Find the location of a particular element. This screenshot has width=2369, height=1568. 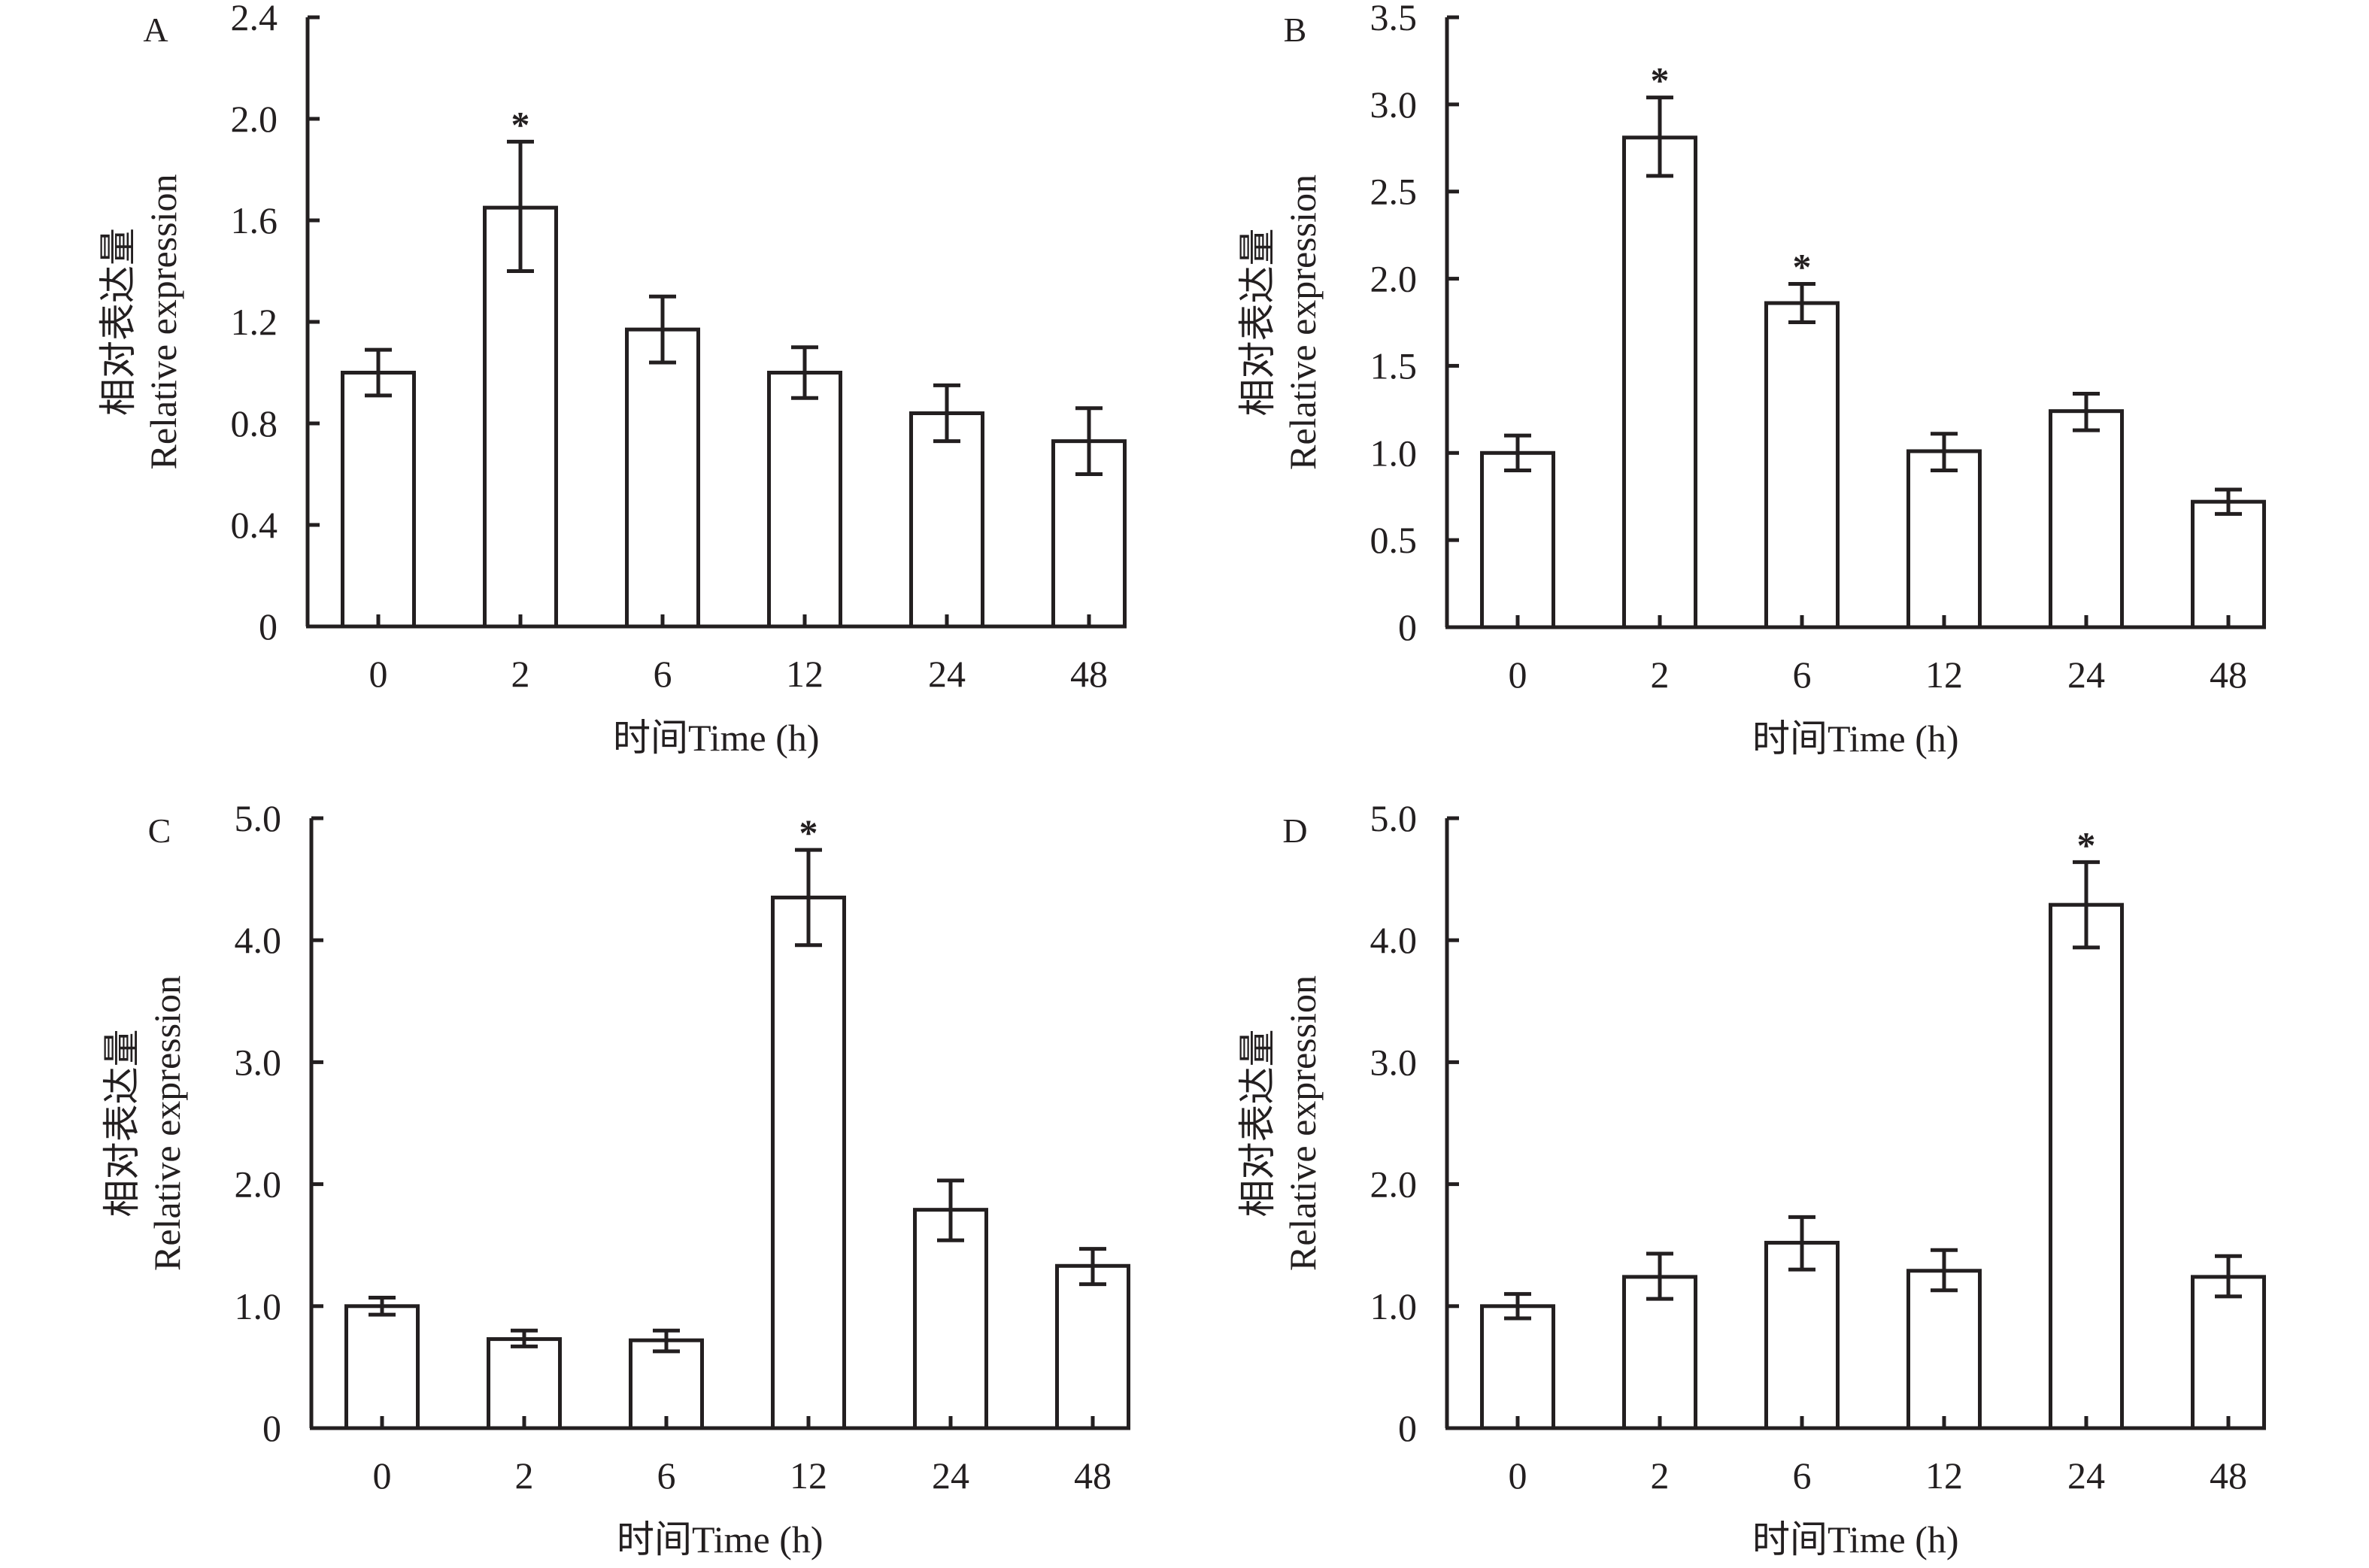

y-tick-label: 0.8 is located at coordinates (254, 423).